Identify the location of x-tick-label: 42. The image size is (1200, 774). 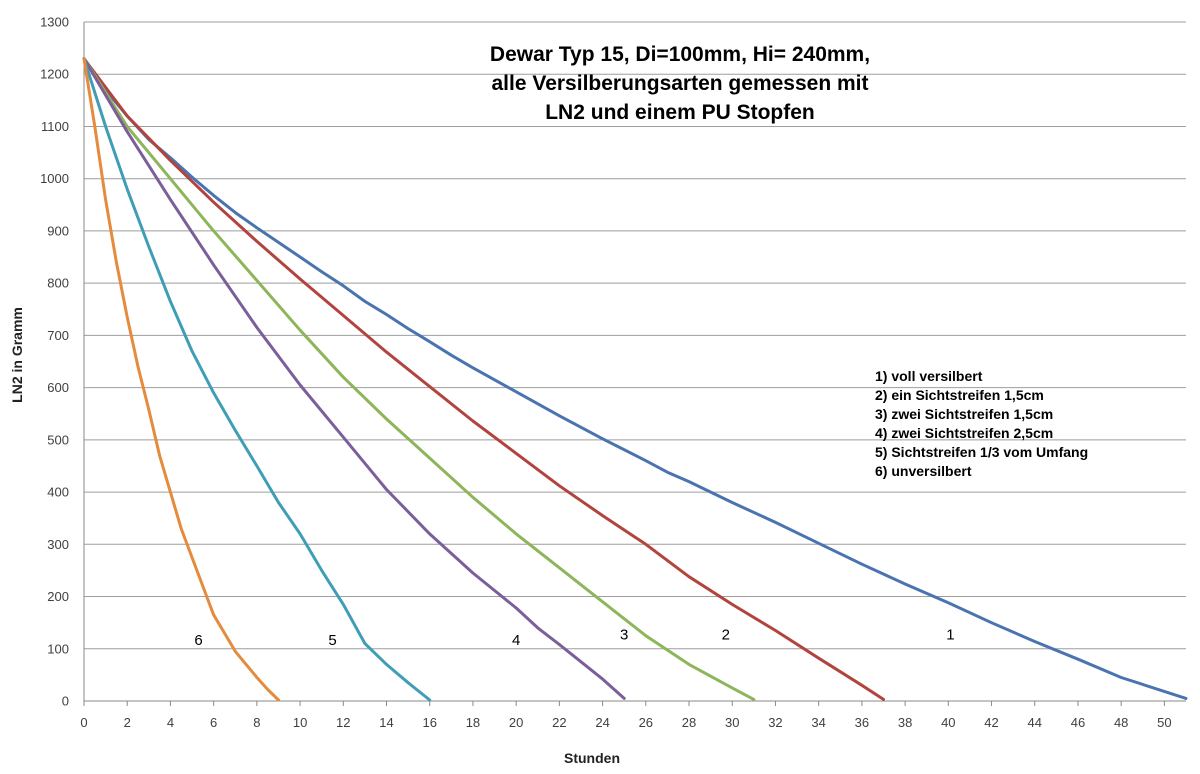
(991, 722).